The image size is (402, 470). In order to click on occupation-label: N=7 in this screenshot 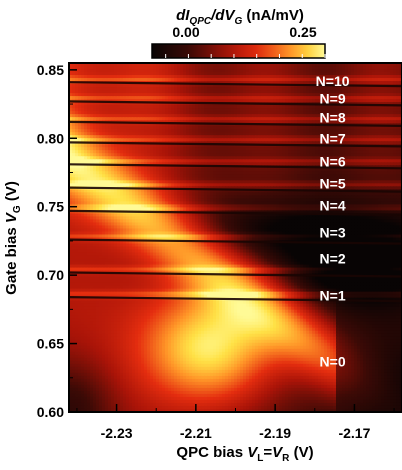, I will do `click(333, 138)`.